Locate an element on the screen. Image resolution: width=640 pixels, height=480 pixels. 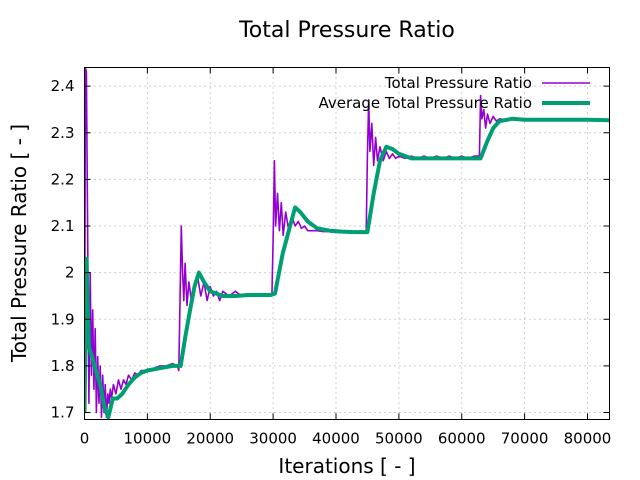
y-tick-label: 1.9 is located at coordinates (63, 319).